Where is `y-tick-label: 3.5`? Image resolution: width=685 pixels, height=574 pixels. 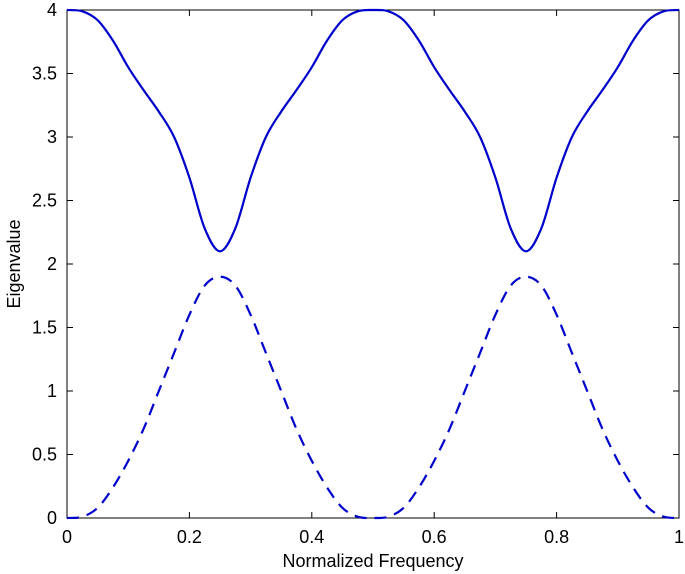 y-tick-label: 3.5 is located at coordinates (44, 74).